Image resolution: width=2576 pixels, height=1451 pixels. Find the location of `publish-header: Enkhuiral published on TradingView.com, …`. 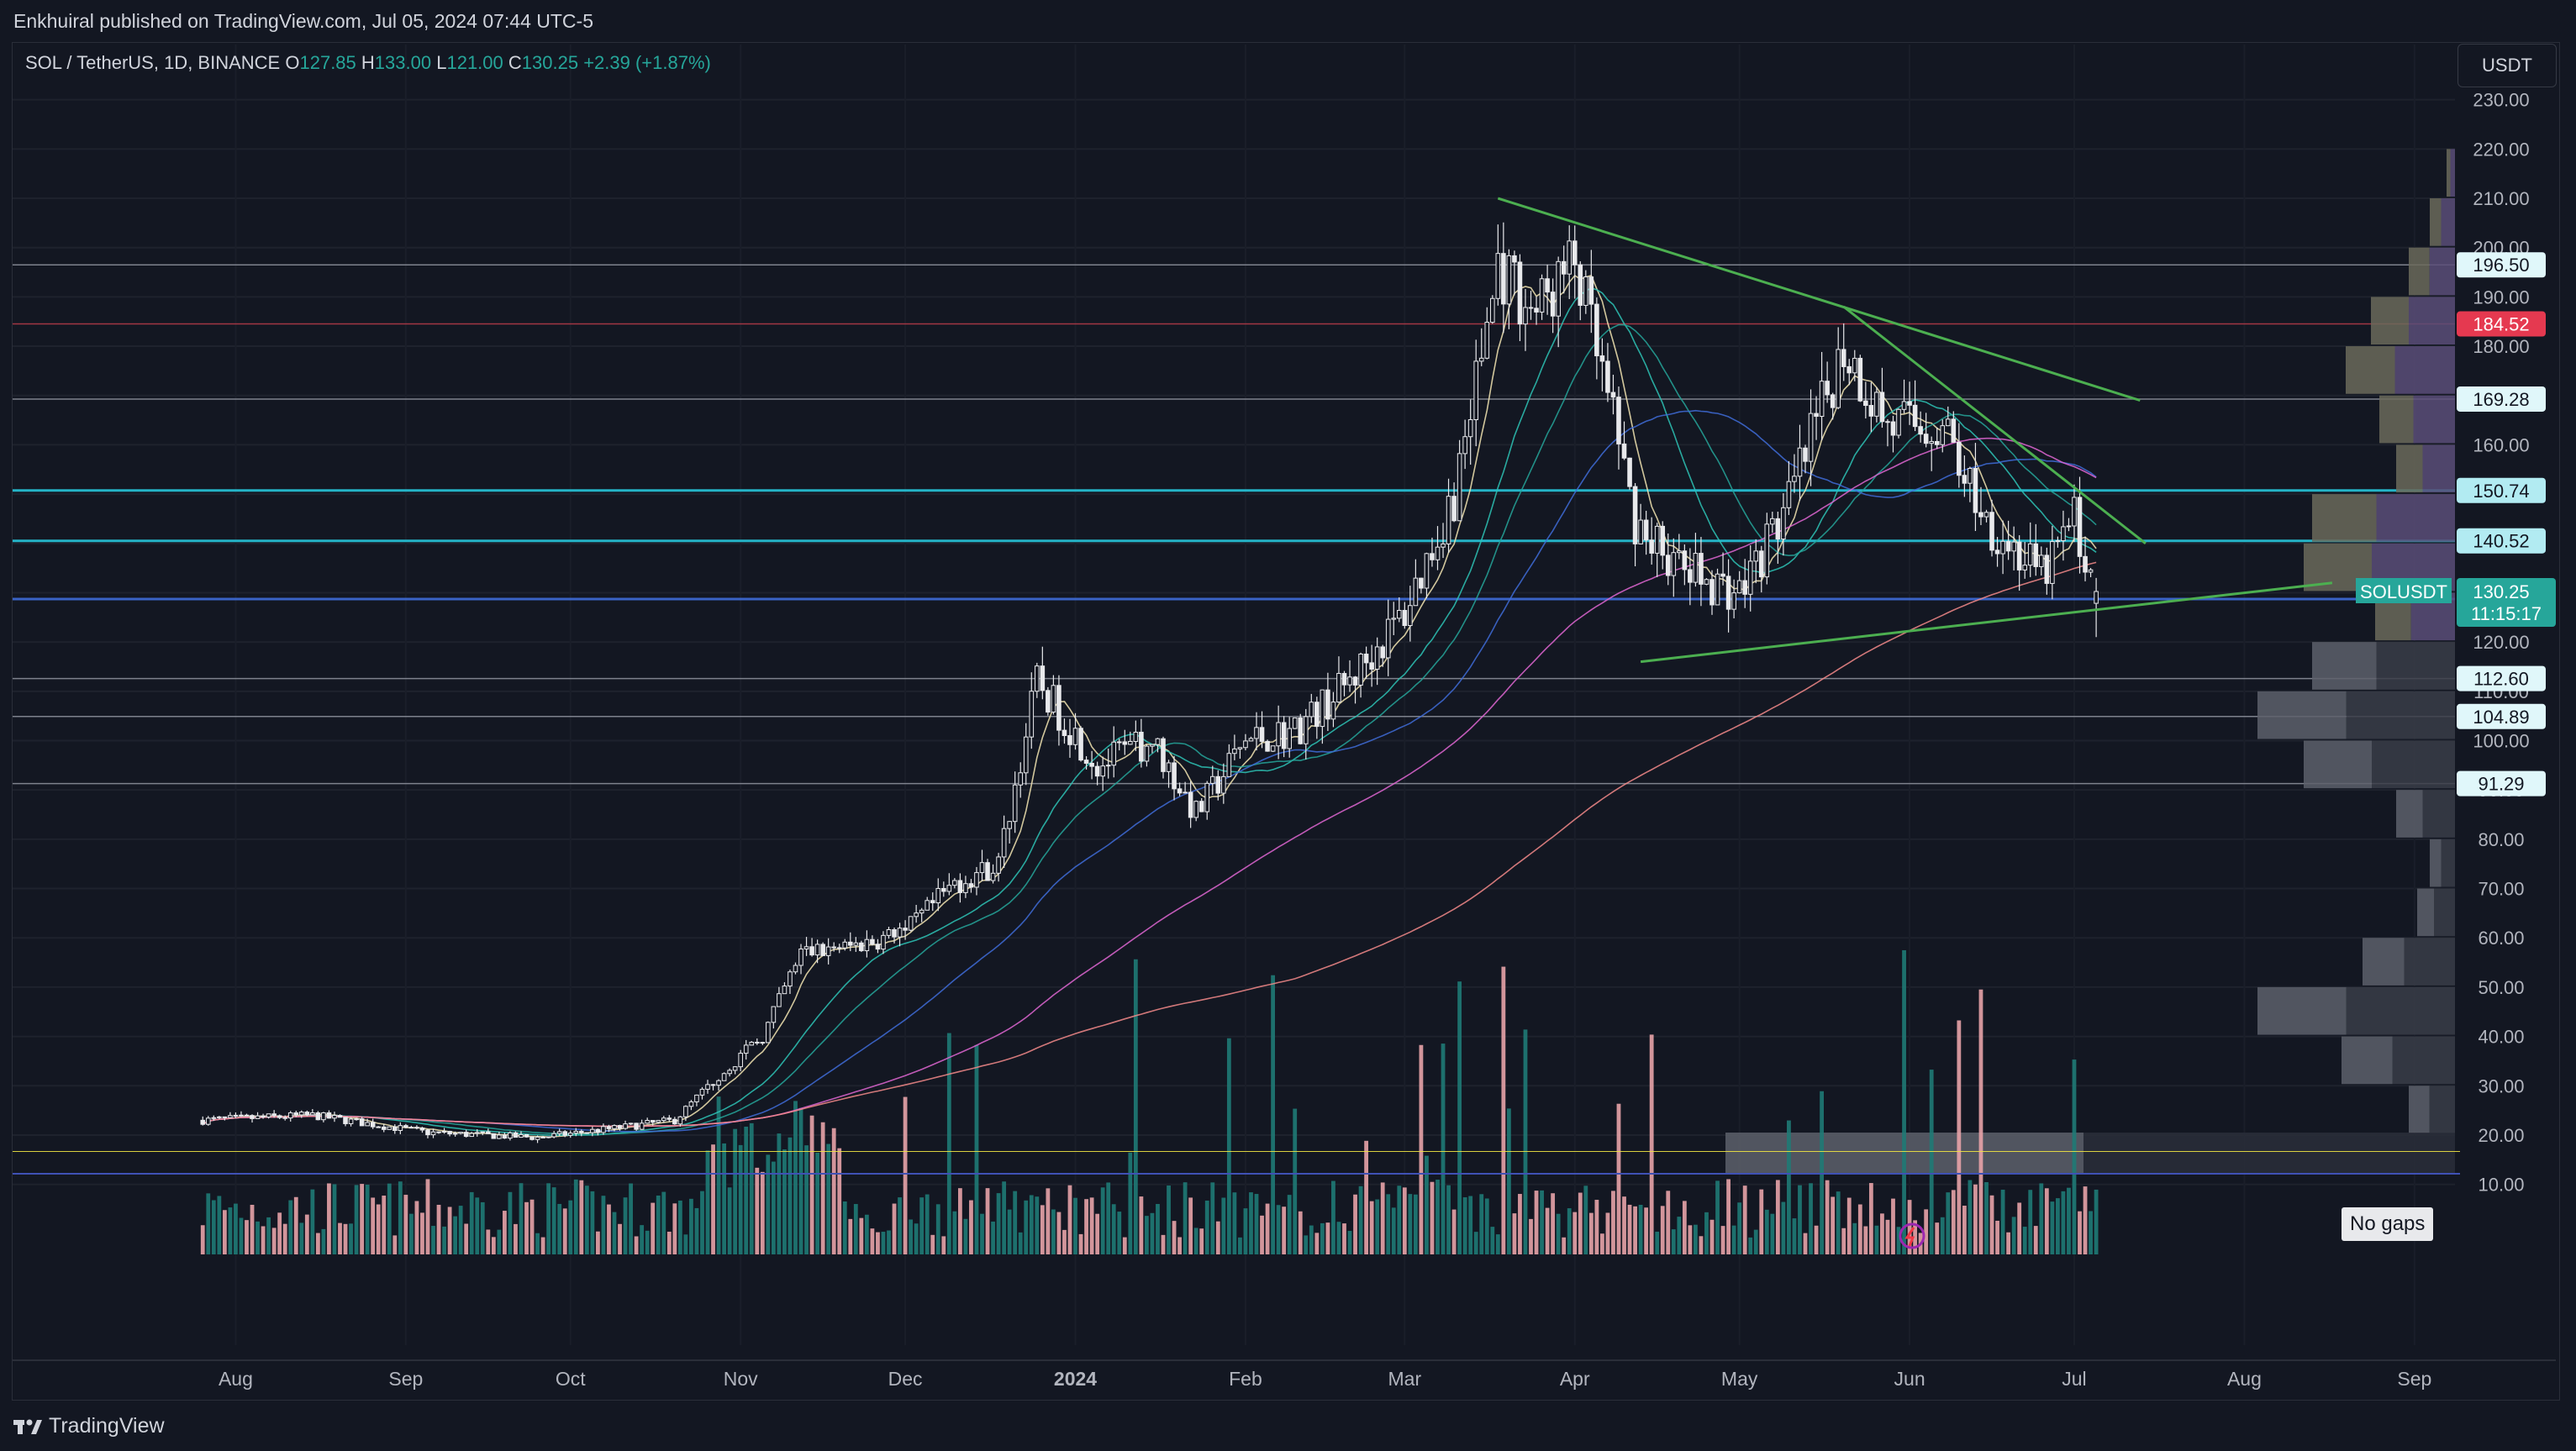

publish-header: Enkhuiral published on TradingView.com, … is located at coordinates (1288, 21).